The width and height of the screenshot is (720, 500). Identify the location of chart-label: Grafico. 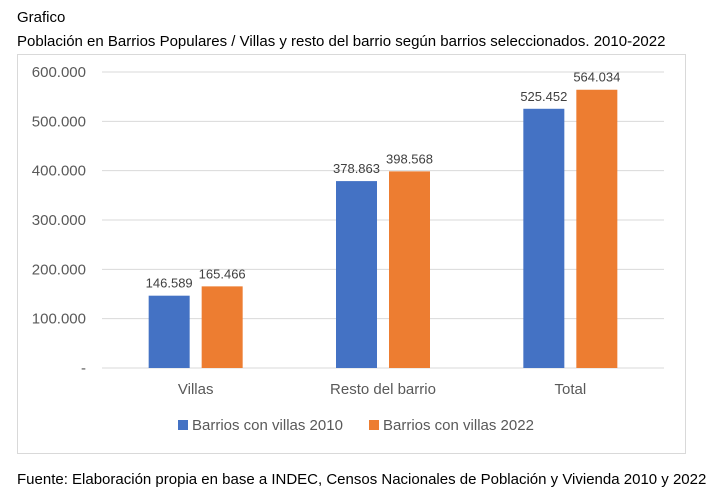
(41, 17).